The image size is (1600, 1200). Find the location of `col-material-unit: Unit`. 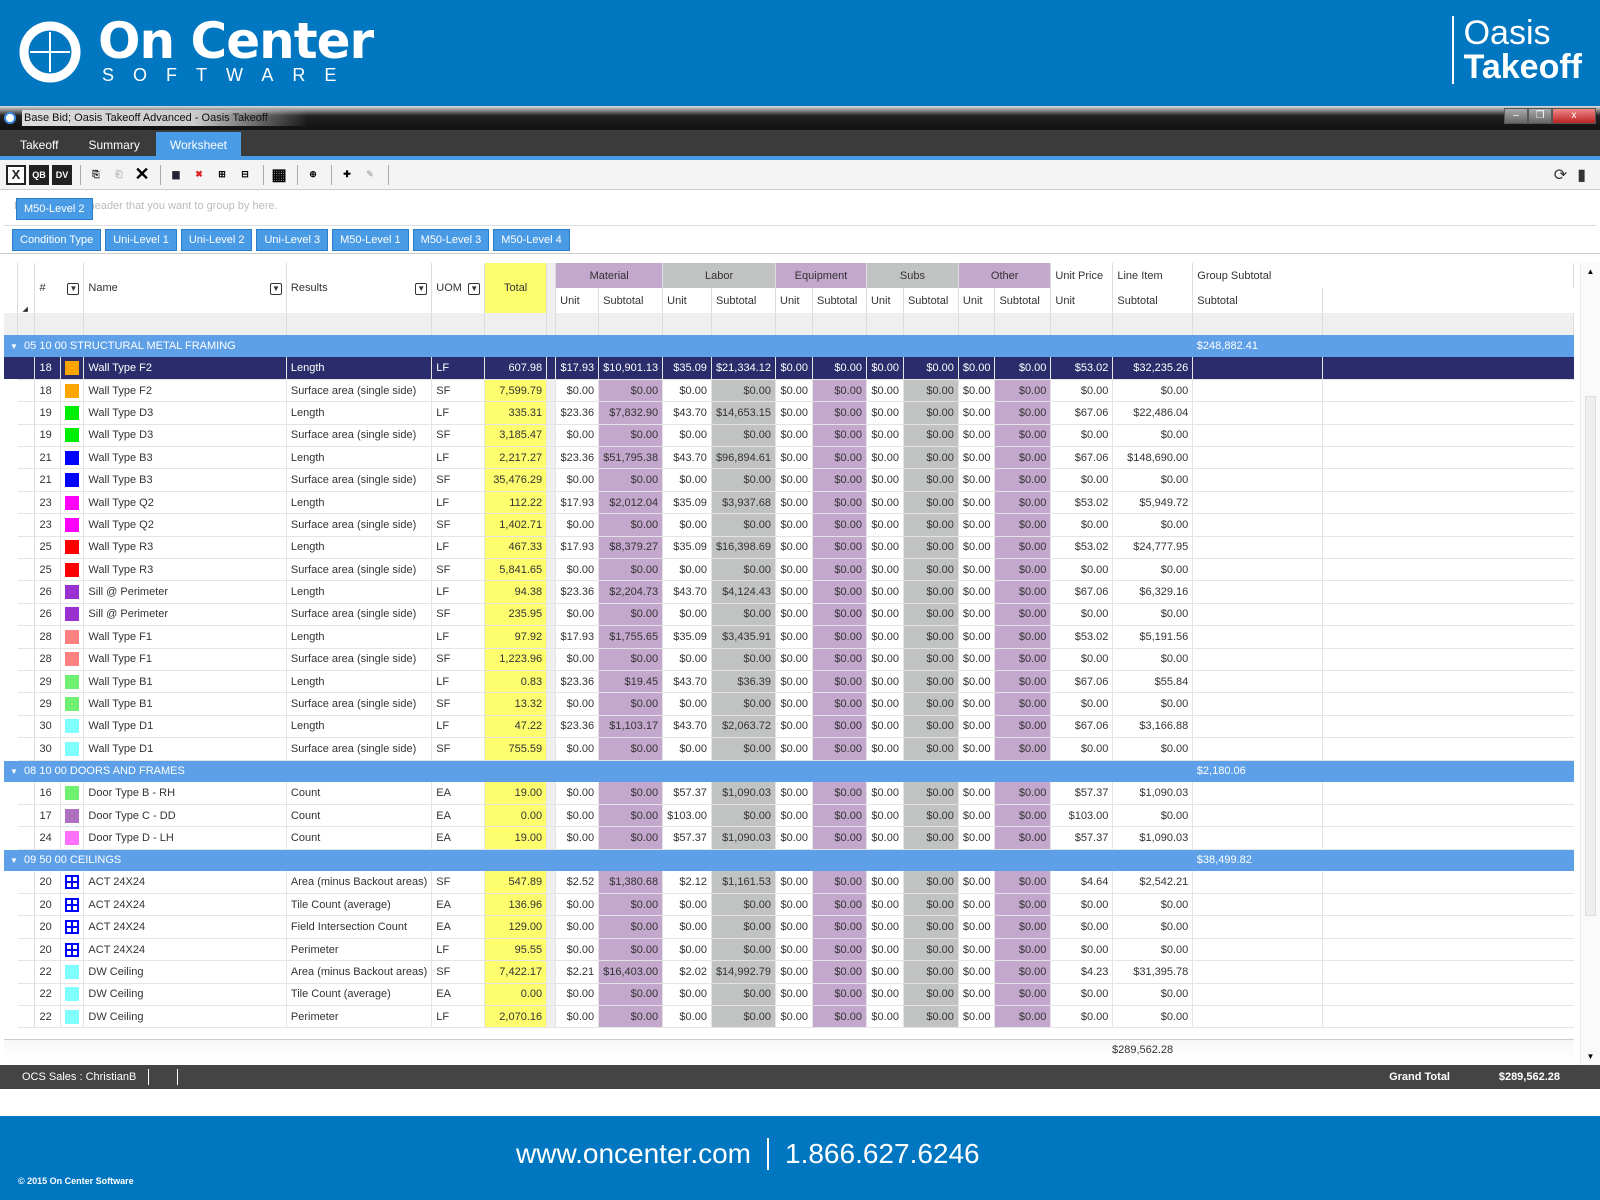

col-material-unit: Unit is located at coordinates (577, 300).